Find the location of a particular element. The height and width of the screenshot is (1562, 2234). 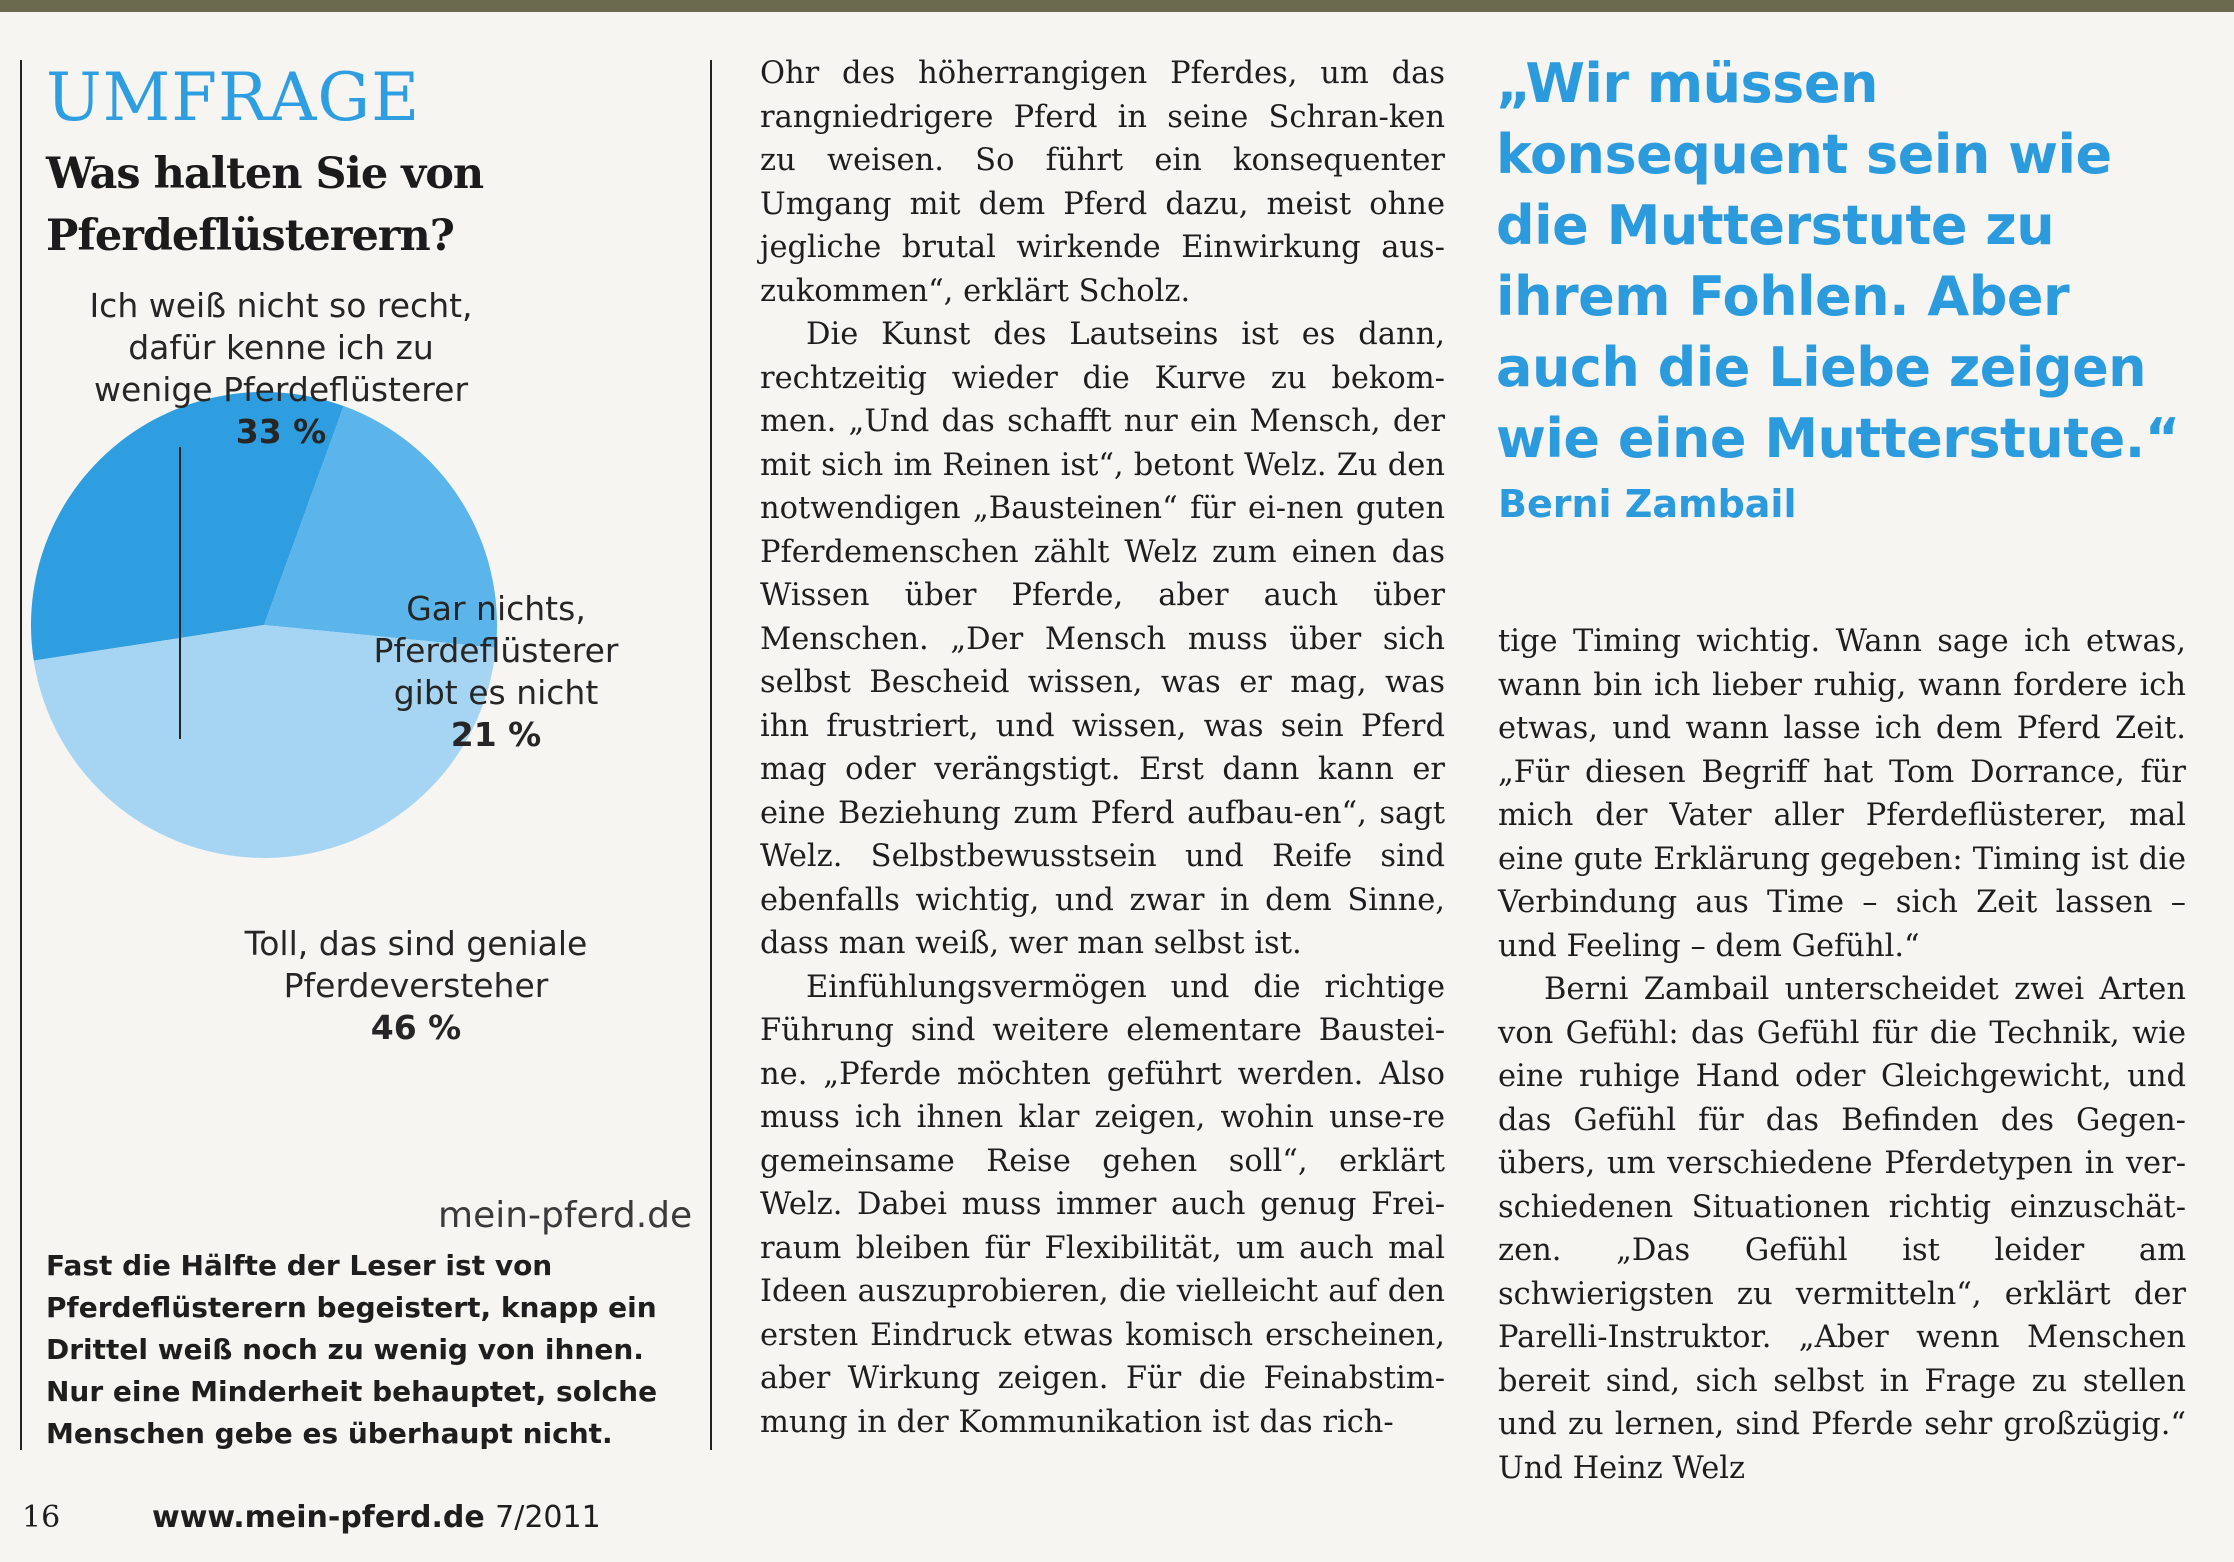

pie-label-nothing-line1: Gar nichts, is located at coordinates (496, 608).